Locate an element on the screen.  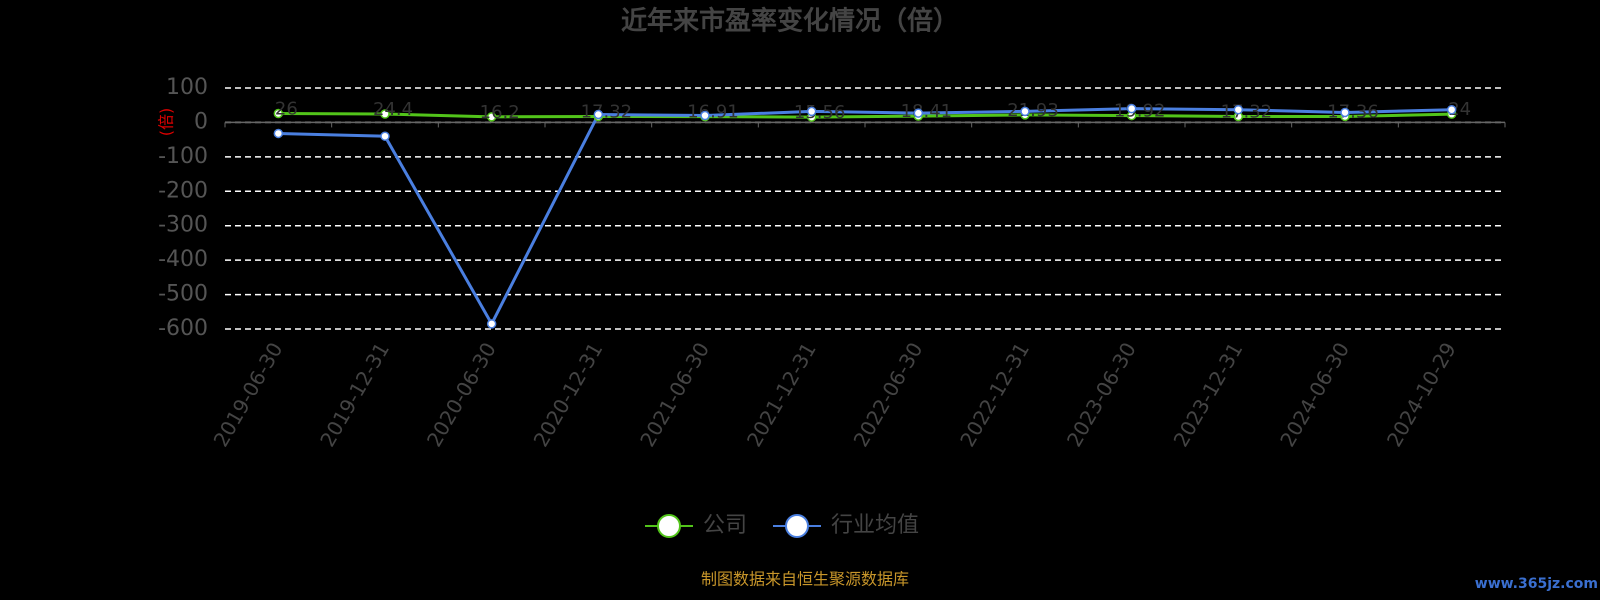
data-label: 24 is located at coordinates (1459, 109).